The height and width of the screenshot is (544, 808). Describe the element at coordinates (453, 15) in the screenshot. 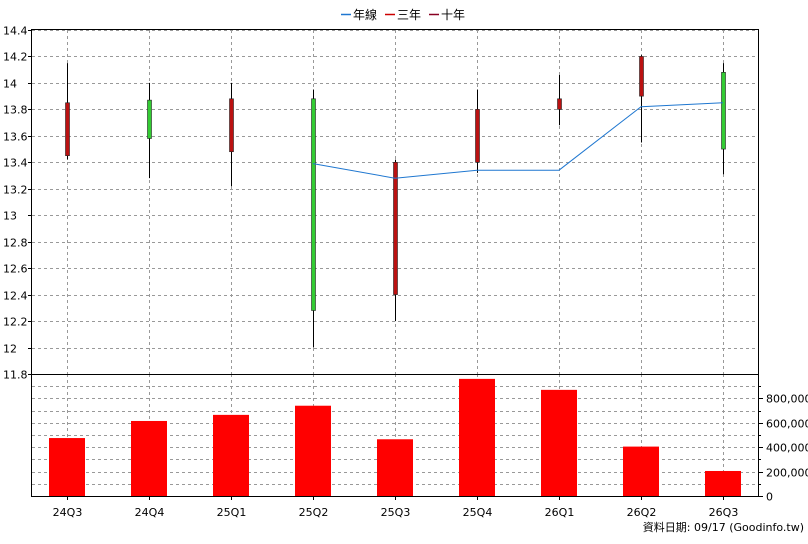

I see `legend-label: 十年` at that location.